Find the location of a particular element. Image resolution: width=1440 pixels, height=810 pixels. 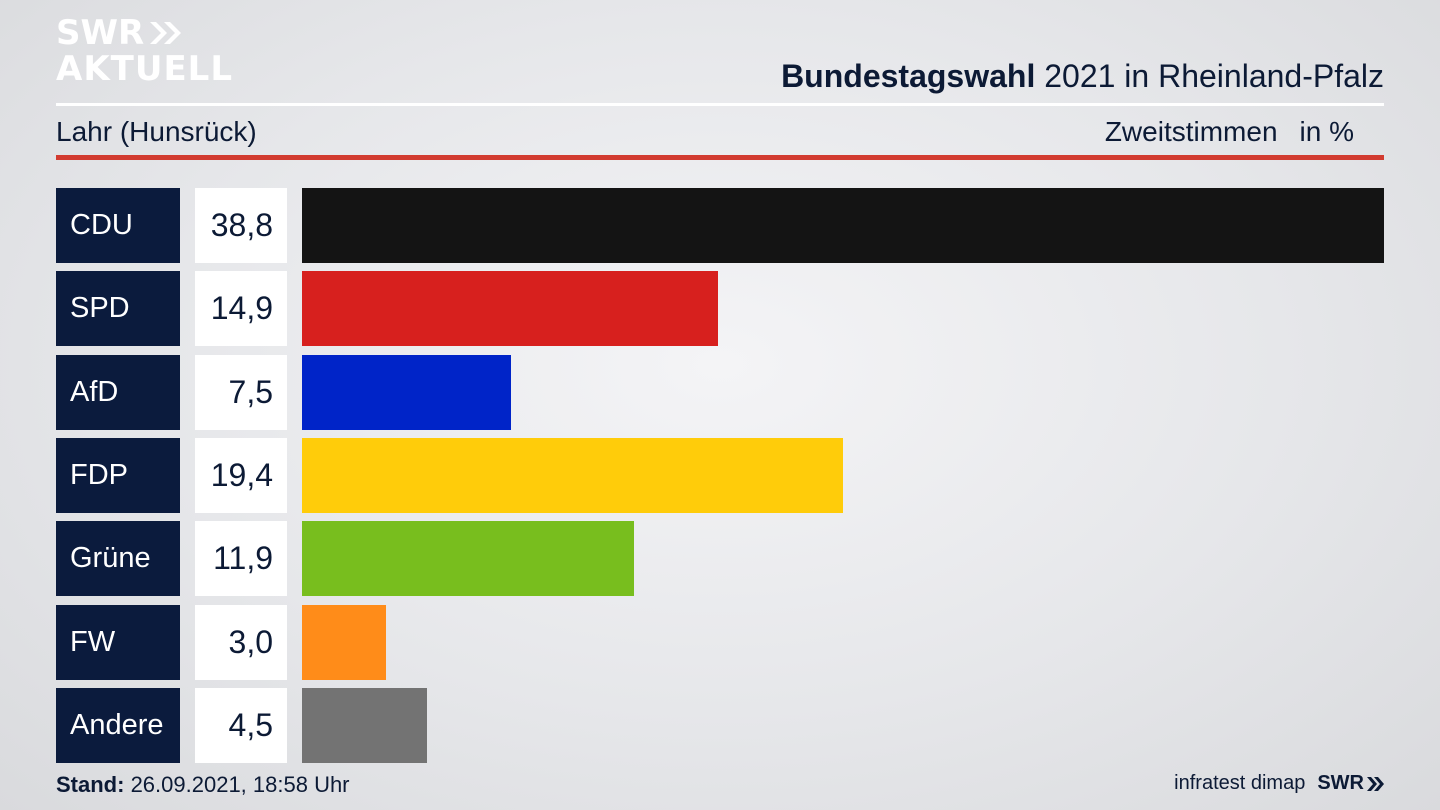

footer-source: infratest dimap SWR is located at coordinates (1279, 783).